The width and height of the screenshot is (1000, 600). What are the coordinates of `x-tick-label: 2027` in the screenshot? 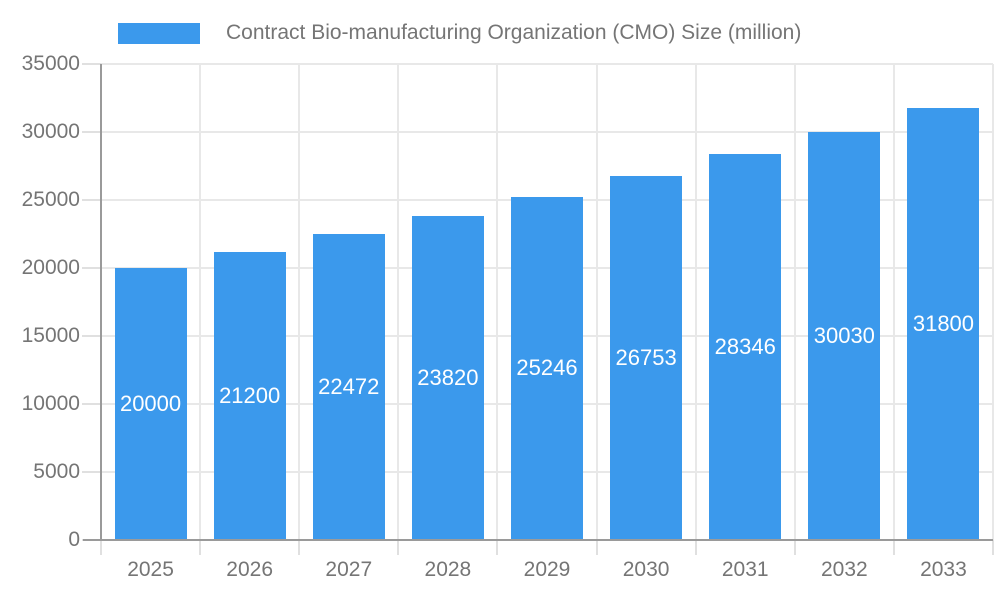 It's located at (349, 569).